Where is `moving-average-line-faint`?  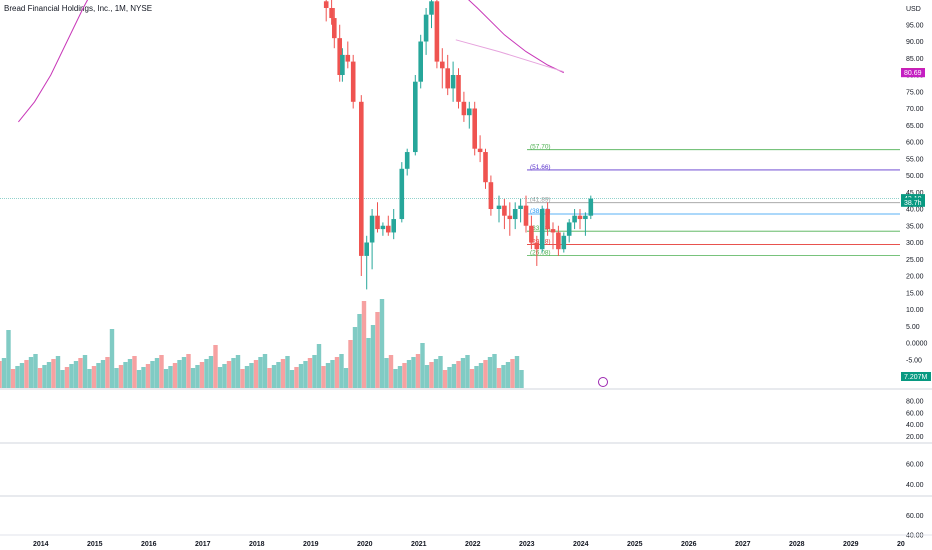
moving-average-line-faint is located at coordinates (509, 56).